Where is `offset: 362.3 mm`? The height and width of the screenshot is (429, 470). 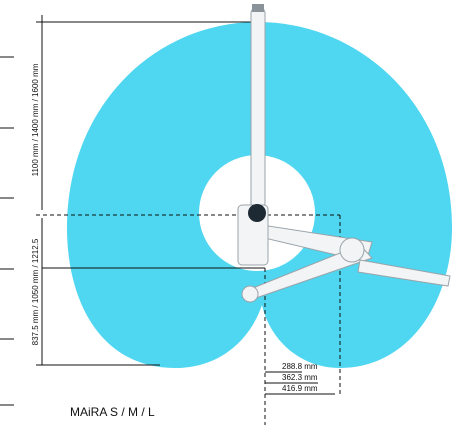
offset: 362.3 mm is located at coordinates (300, 377).